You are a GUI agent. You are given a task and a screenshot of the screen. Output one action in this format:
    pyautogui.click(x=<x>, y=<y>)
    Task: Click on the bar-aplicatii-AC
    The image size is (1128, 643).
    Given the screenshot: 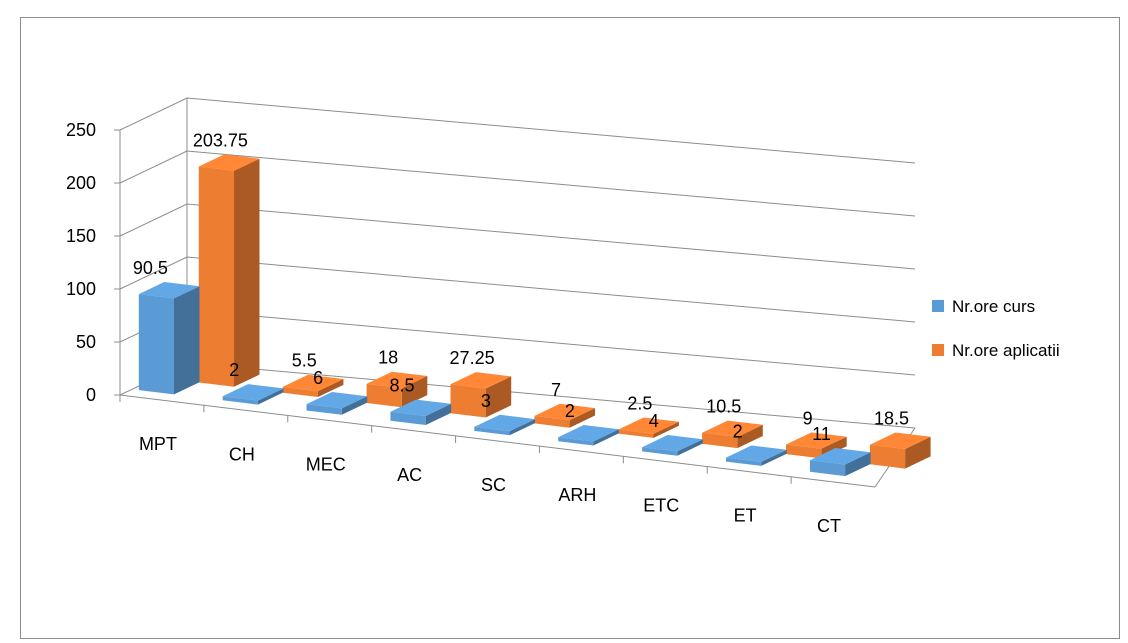 What is the action you would take?
    pyautogui.click(x=481, y=395)
    